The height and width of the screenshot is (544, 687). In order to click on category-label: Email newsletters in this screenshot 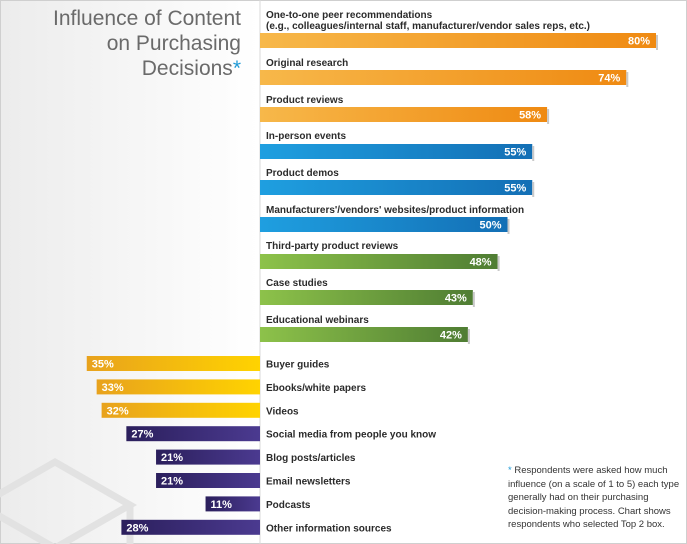, I will do `click(308, 482)`.